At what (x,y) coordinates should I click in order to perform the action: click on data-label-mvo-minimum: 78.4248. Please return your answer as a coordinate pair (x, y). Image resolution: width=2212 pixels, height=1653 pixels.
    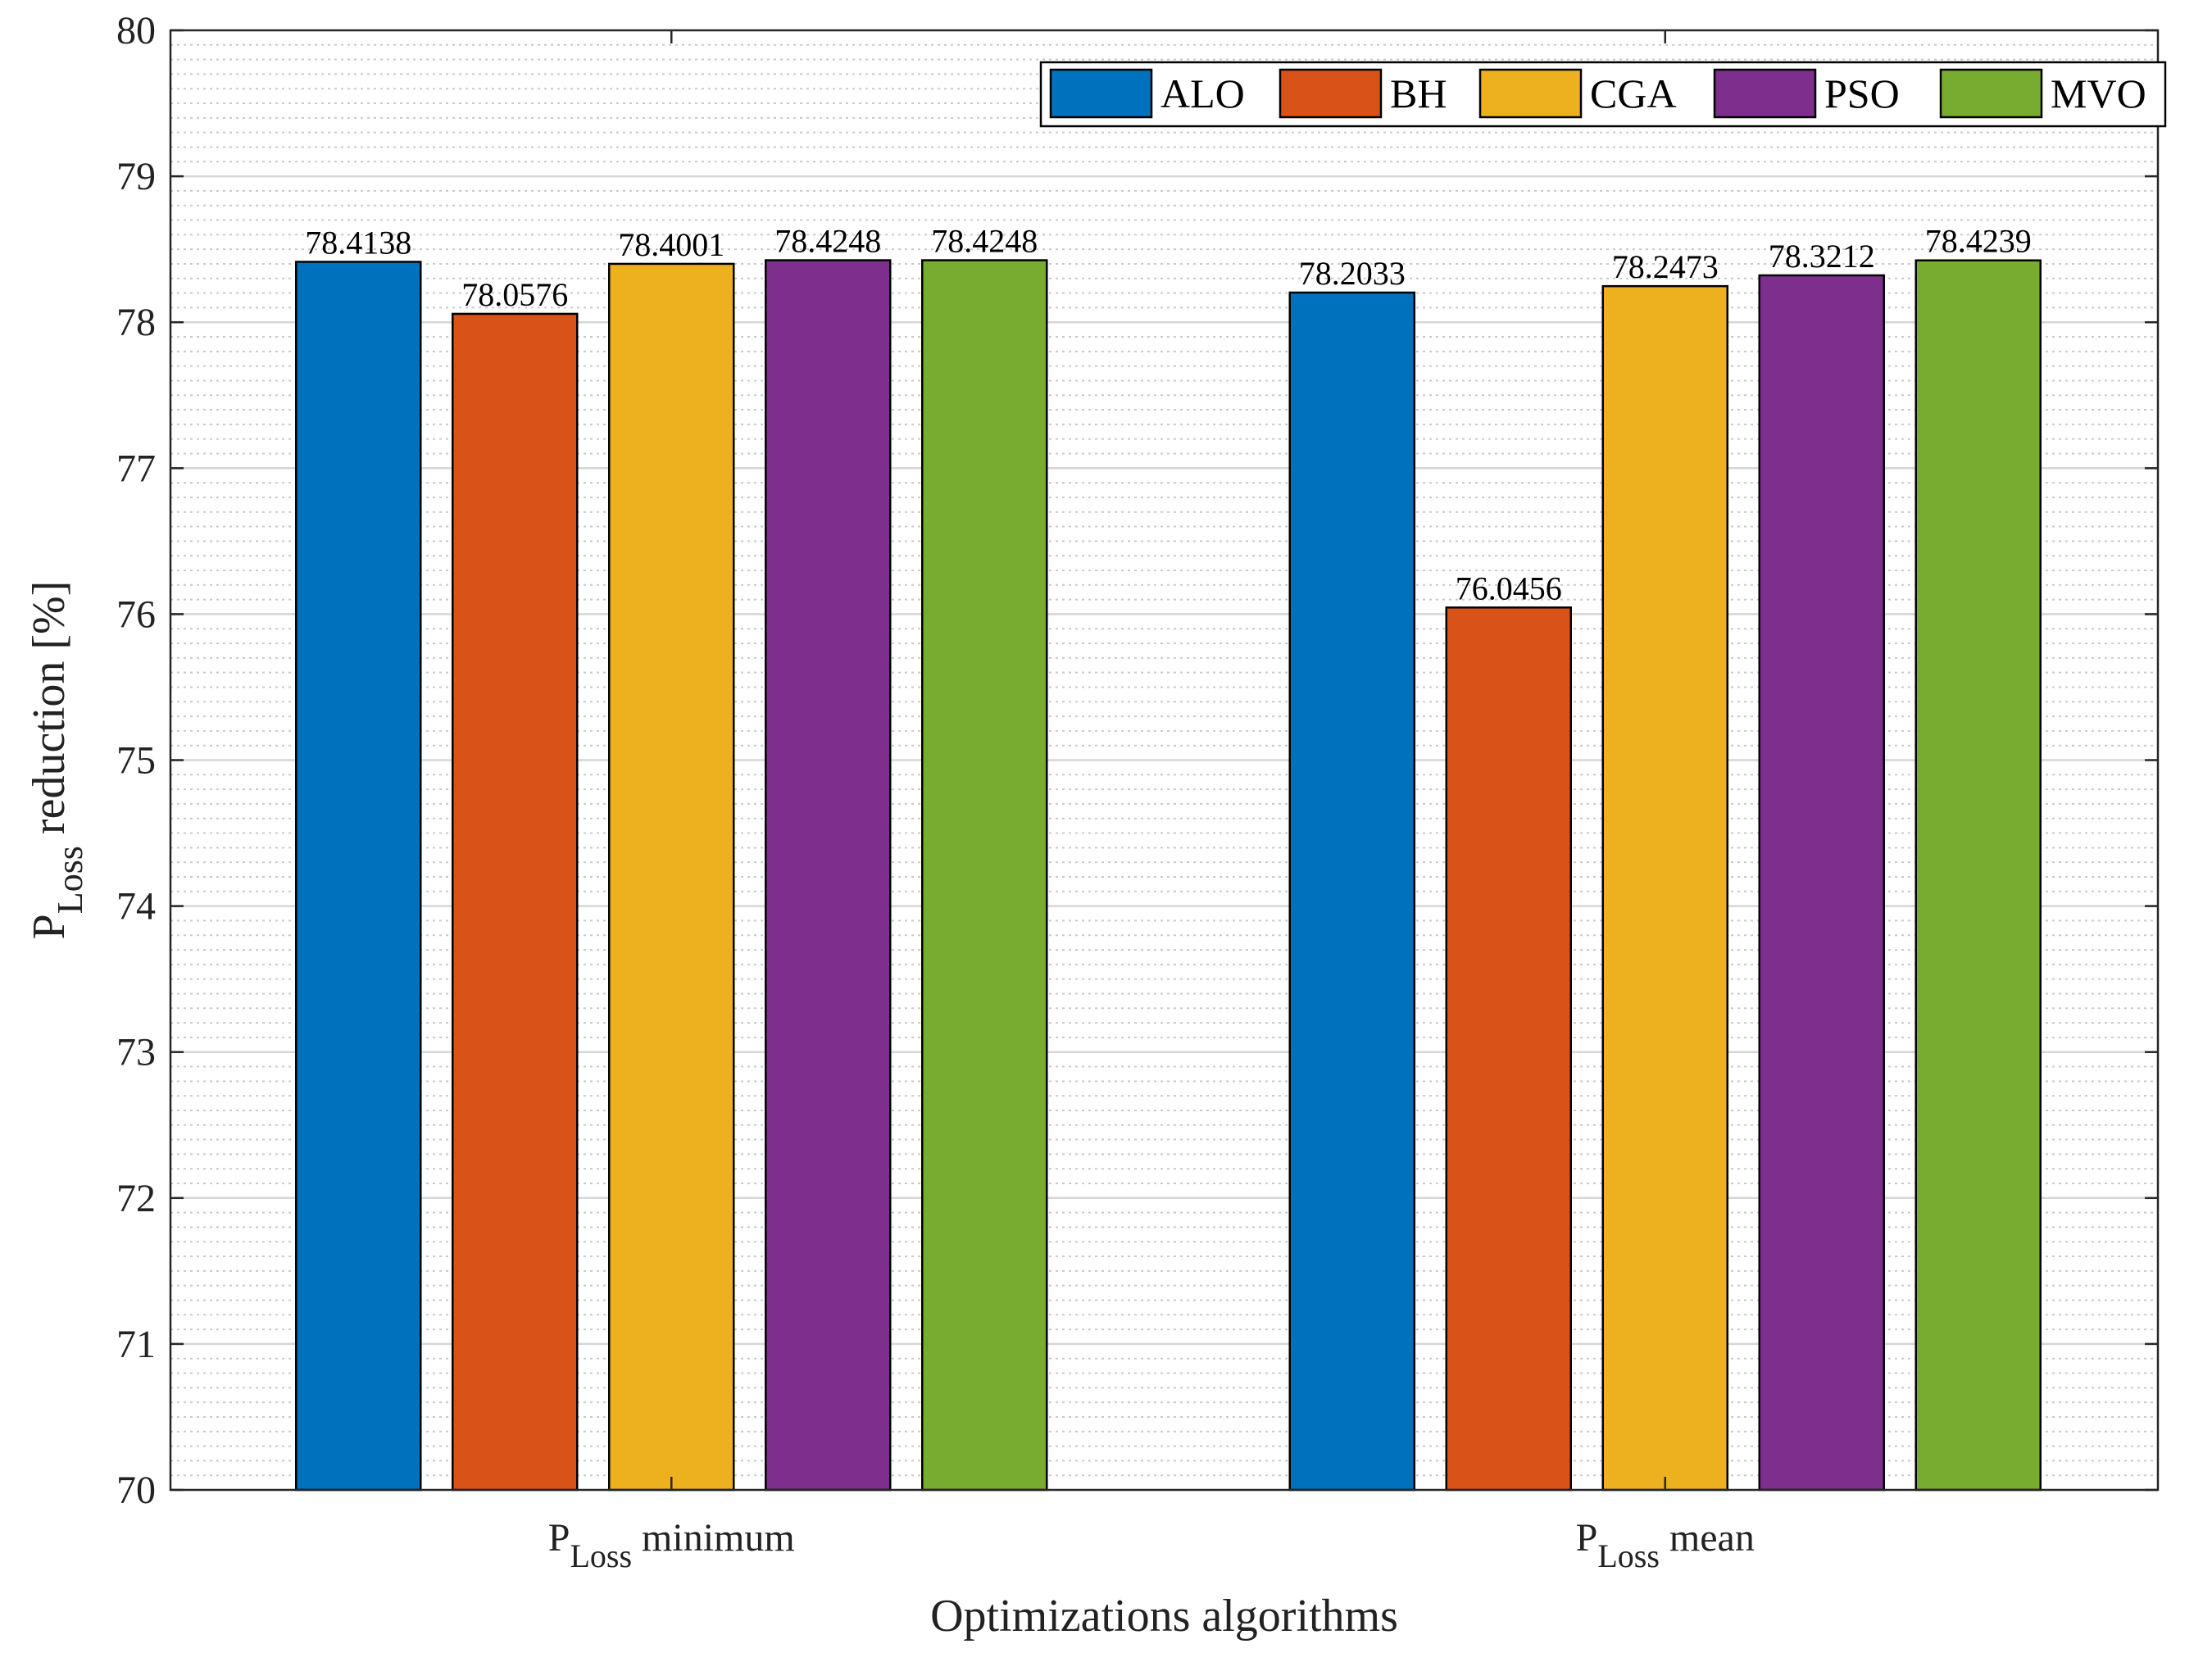
    Looking at the image, I should click on (984, 242).